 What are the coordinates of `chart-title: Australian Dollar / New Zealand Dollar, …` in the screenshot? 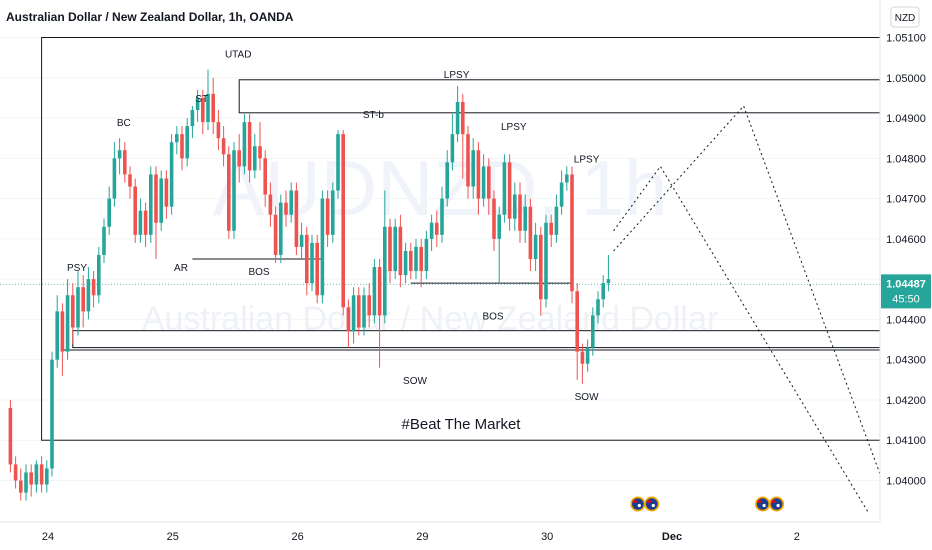 It's located at (150, 17).